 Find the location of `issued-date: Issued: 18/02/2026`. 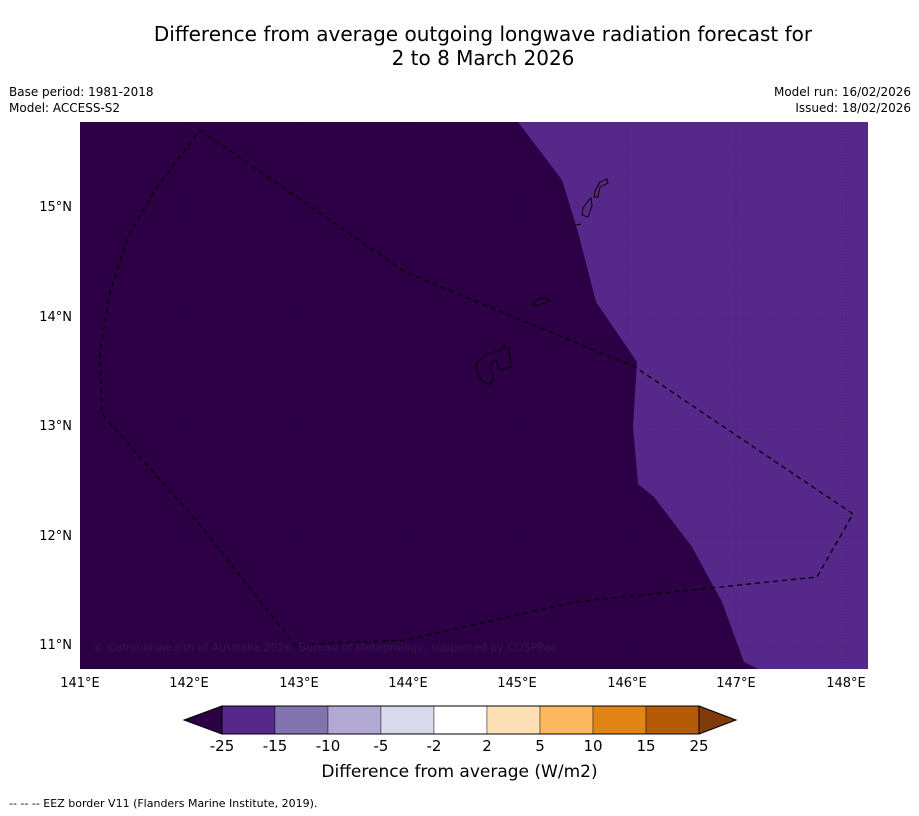

issued-date: Issued: 18/02/2026 is located at coordinates (853, 108).